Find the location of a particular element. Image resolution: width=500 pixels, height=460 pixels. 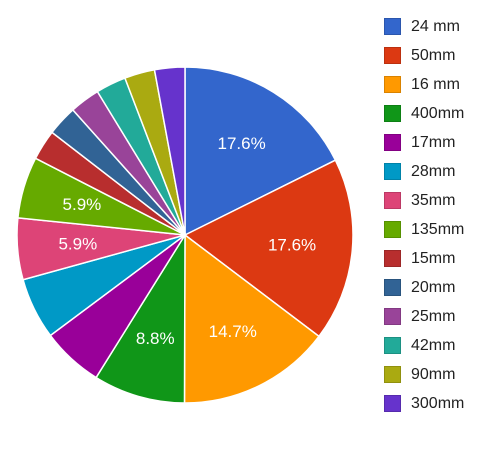

legend-label: 135mm is located at coordinates (438, 229).